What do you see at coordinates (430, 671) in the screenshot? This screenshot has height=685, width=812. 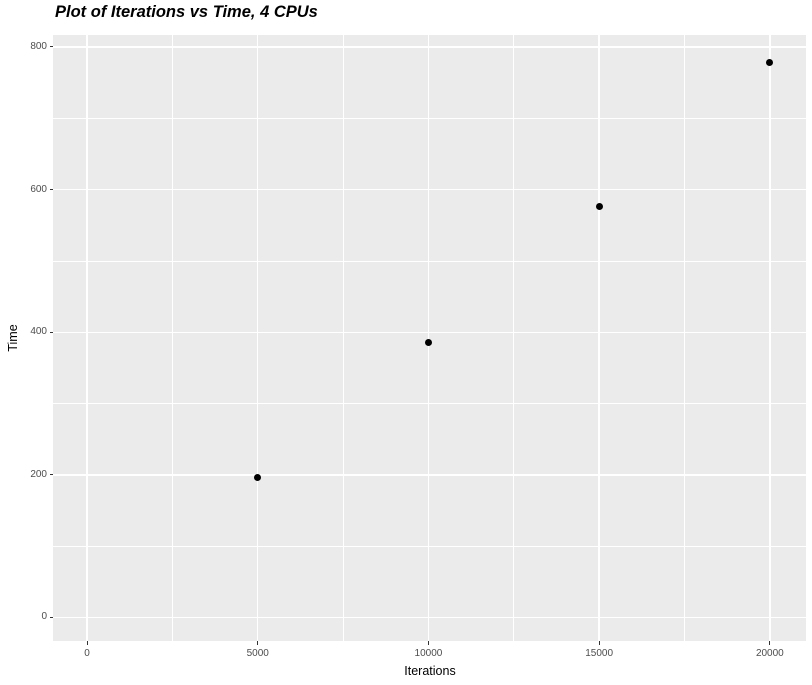 I see `x-axis-title: Iterations` at bounding box center [430, 671].